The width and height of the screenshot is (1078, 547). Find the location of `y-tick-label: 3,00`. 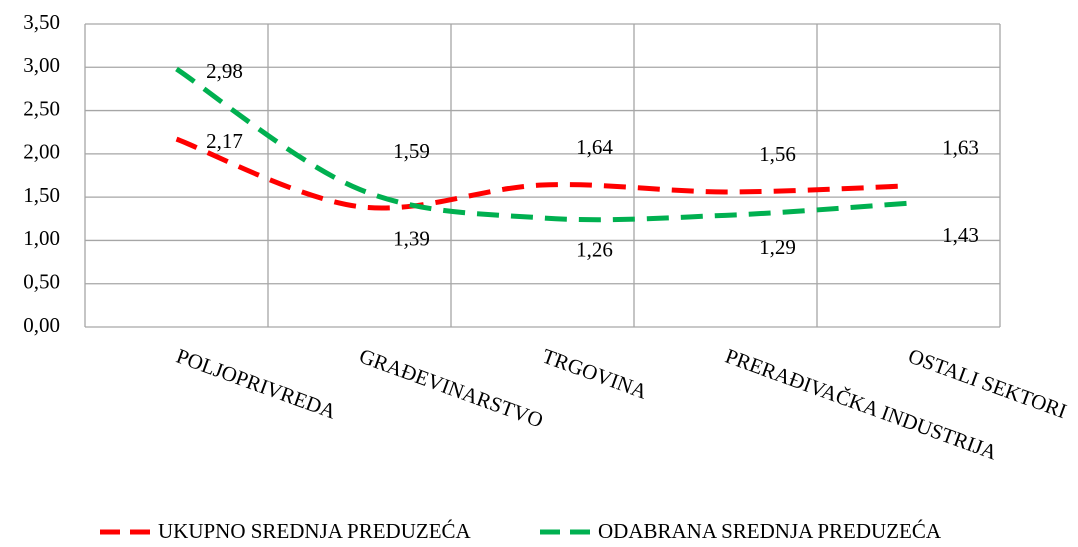

y-tick-label: 3,00 is located at coordinates (41, 65).